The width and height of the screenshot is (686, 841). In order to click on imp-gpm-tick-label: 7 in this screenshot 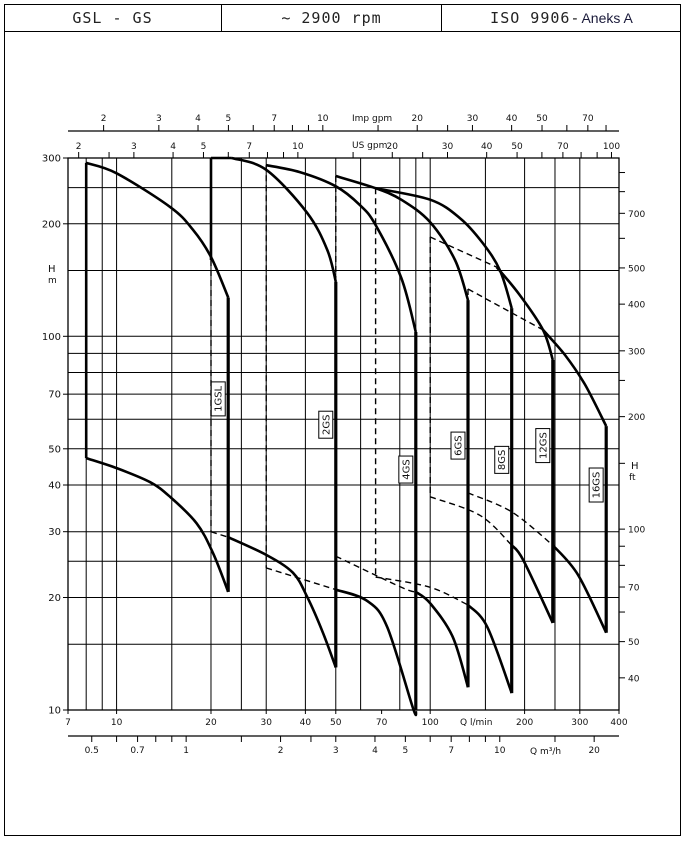, I will do `click(274, 119)`.